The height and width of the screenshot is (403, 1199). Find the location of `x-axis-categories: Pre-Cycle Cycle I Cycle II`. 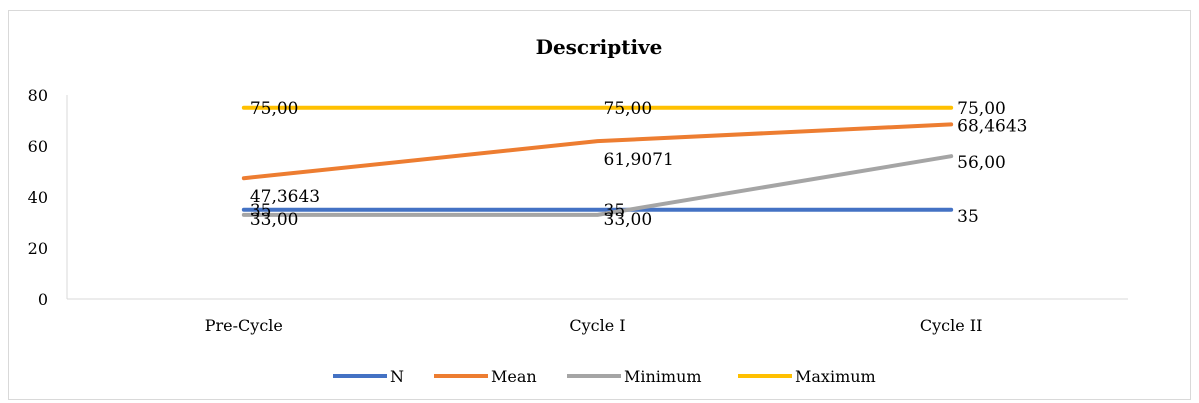

x-axis-categories: Pre-Cycle Cycle I Cycle II is located at coordinates (594, 325).